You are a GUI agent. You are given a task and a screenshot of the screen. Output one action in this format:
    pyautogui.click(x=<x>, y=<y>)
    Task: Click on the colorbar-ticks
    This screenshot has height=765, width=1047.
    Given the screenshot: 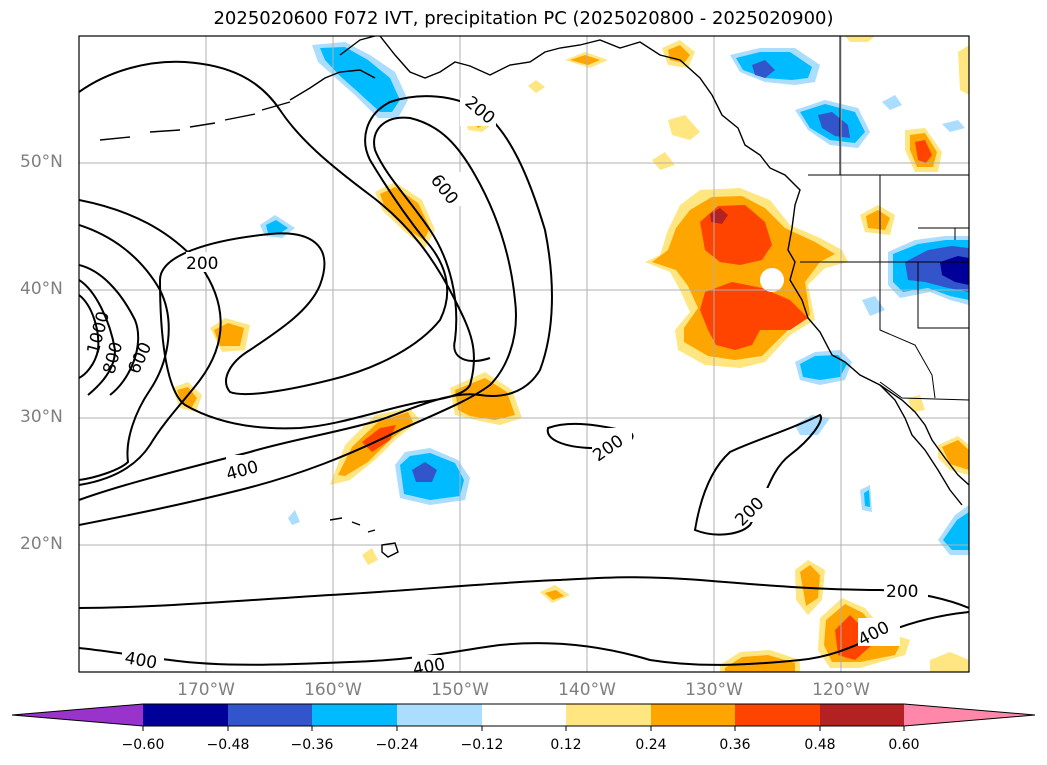 What is the action you would take?
    pyautogui.click(x=523, y=728)
    